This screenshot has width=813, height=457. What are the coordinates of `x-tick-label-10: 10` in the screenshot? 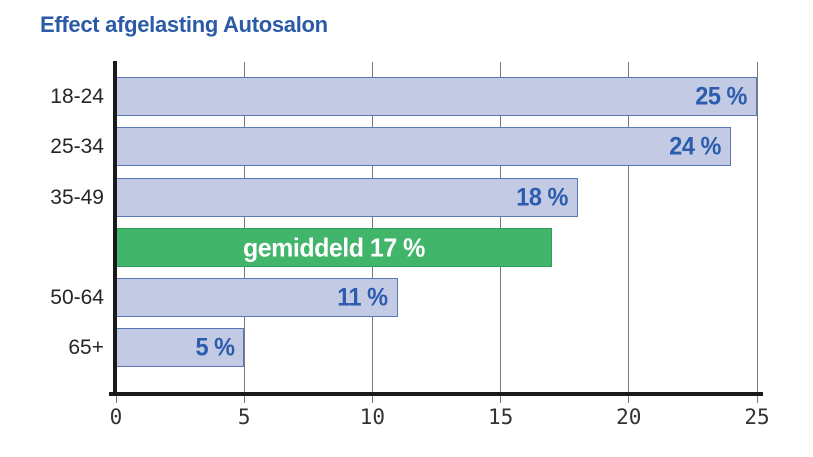 It's located at (372, 417).